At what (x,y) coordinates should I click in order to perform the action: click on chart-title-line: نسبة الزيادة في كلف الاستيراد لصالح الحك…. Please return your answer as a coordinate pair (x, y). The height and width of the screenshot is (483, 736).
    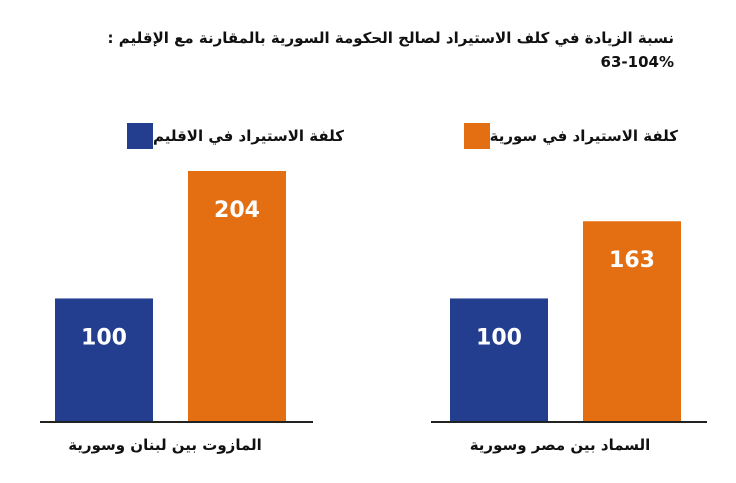
    Looking at the image, I should click on (390, 38).